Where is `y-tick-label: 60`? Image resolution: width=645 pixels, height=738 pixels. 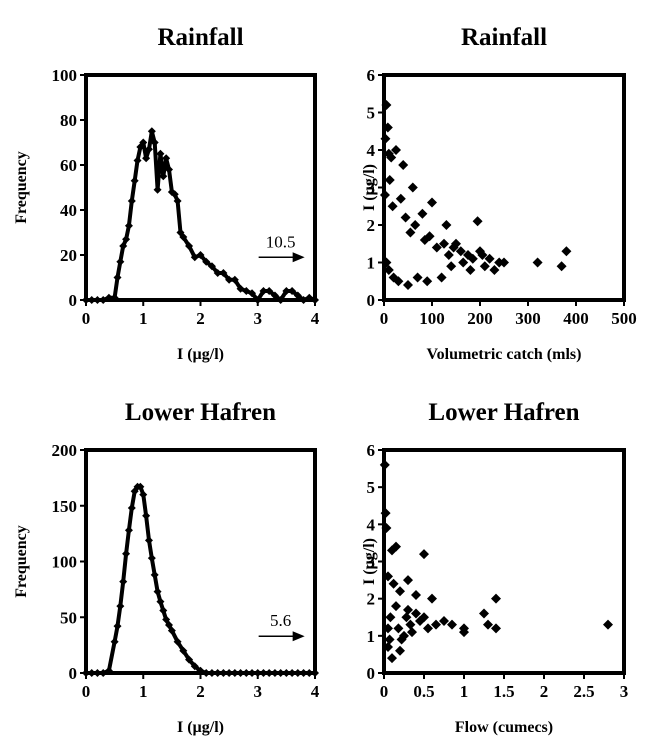
y-tick-label: 60 is located at coordinates (68, 165).